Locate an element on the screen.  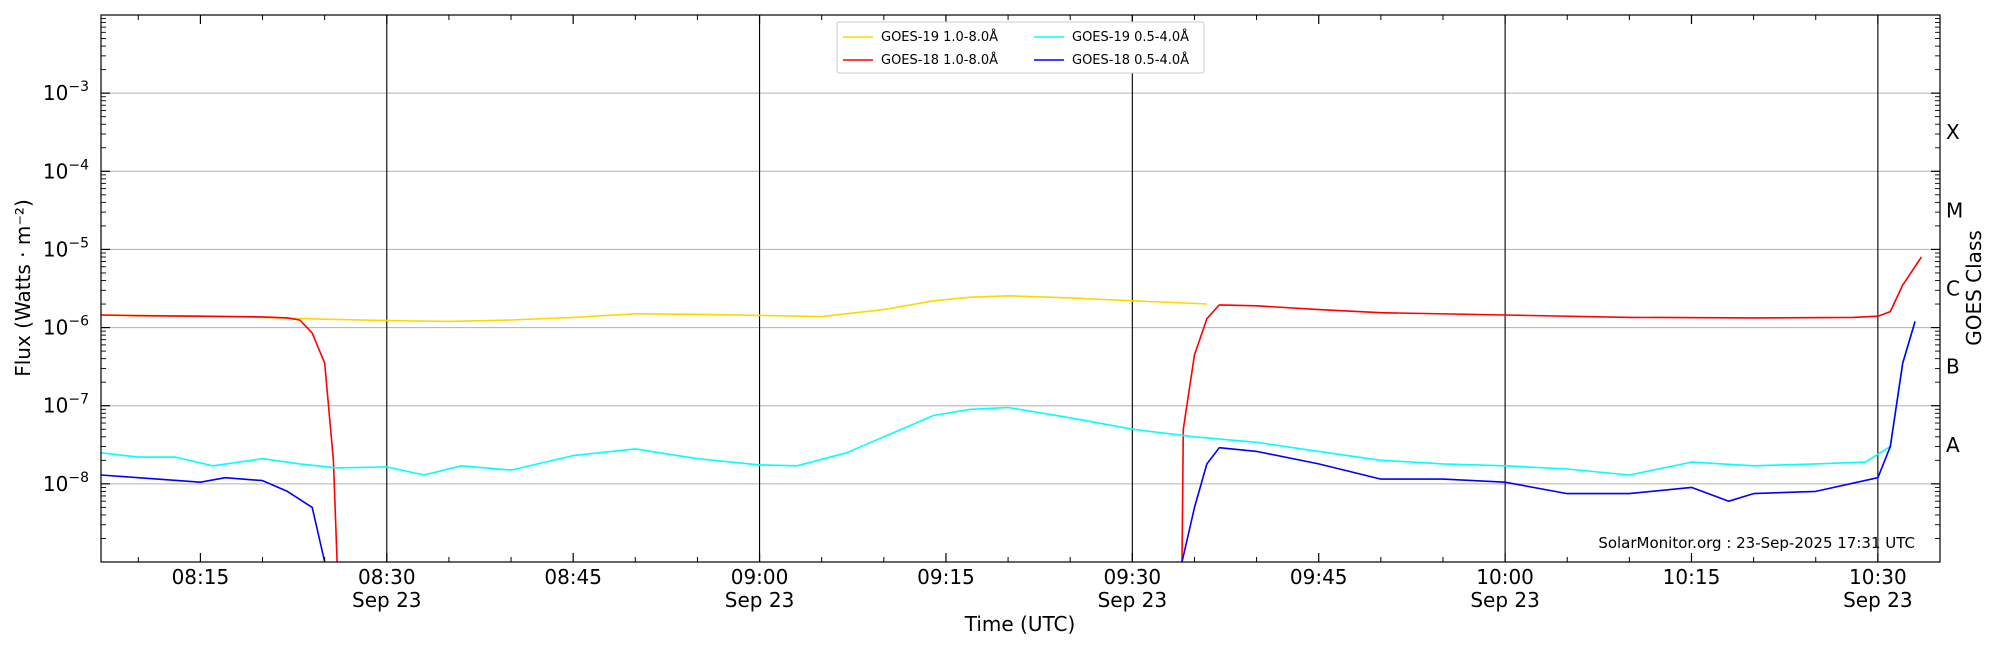
goes-class-label: M is located at coordinates (1954, 210).